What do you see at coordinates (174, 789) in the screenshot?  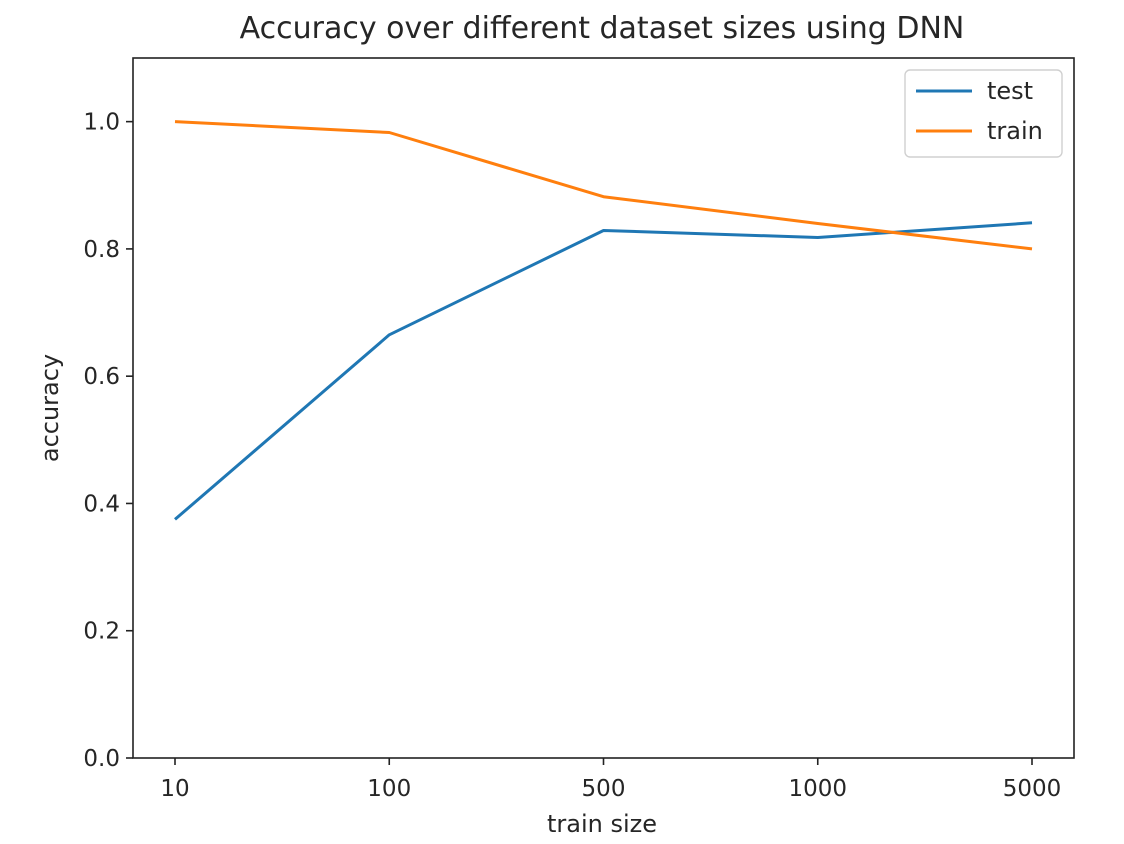 I see `x-tick-label: 10` at bounding box center [174, 789].